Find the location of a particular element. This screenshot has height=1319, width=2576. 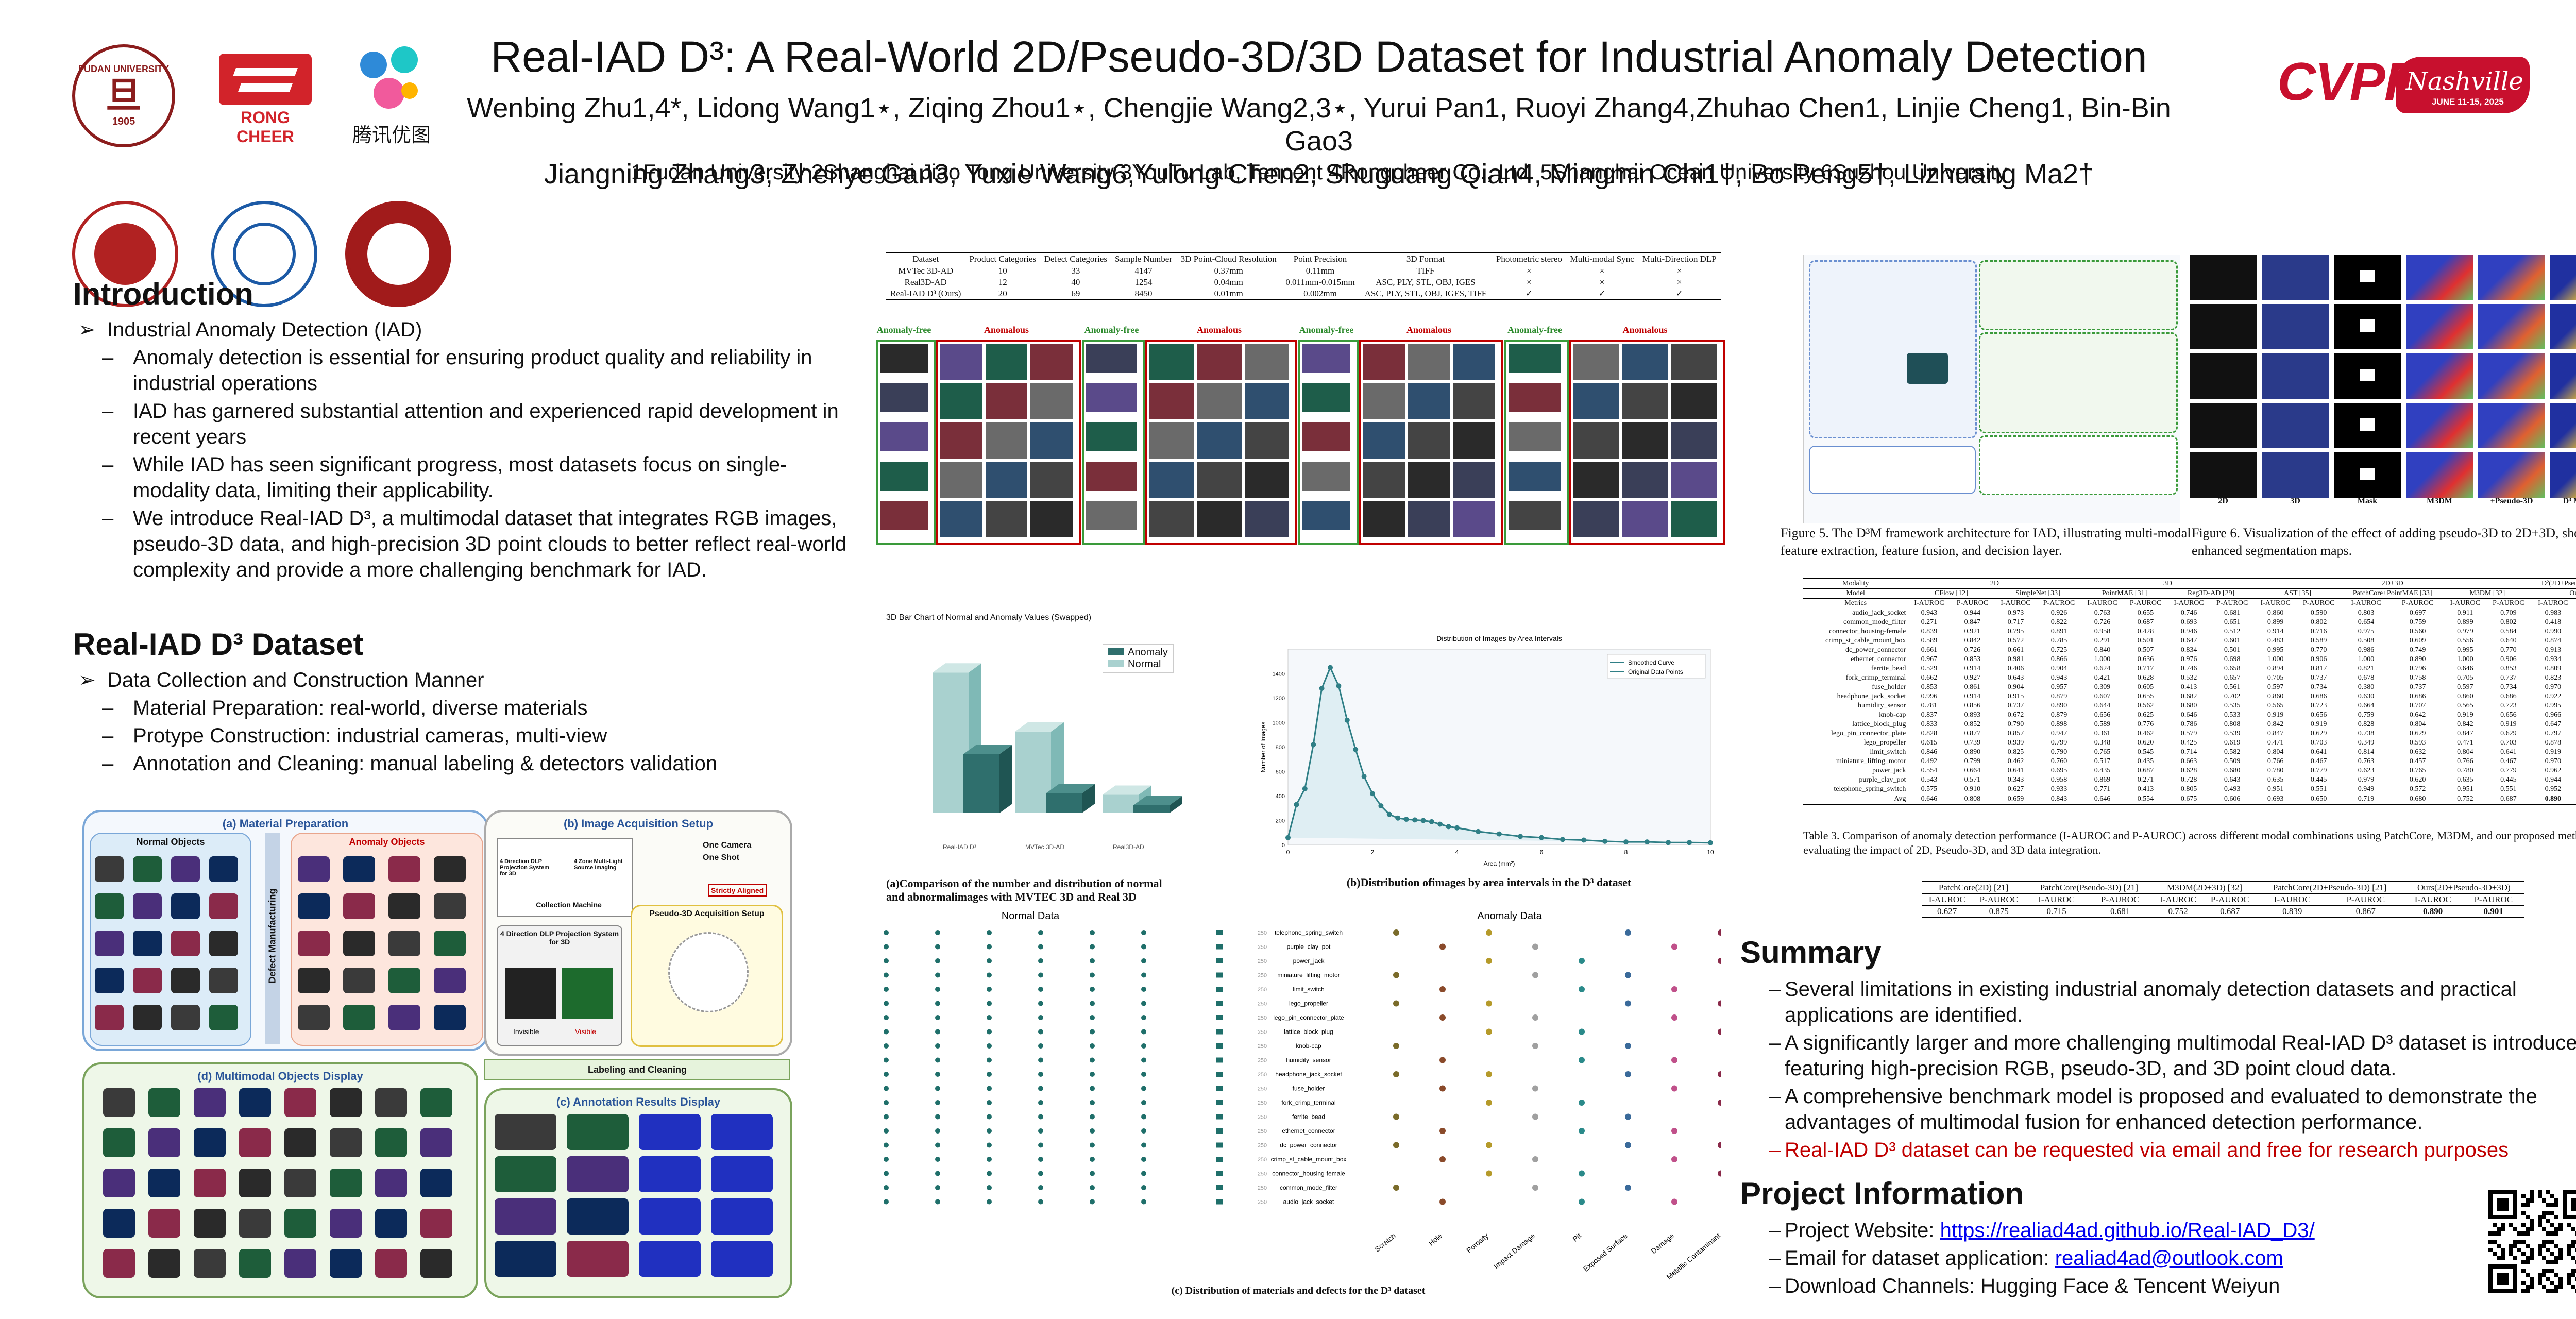

t3-model-header: CFlow [12] is located at coordinates (1951, 593).